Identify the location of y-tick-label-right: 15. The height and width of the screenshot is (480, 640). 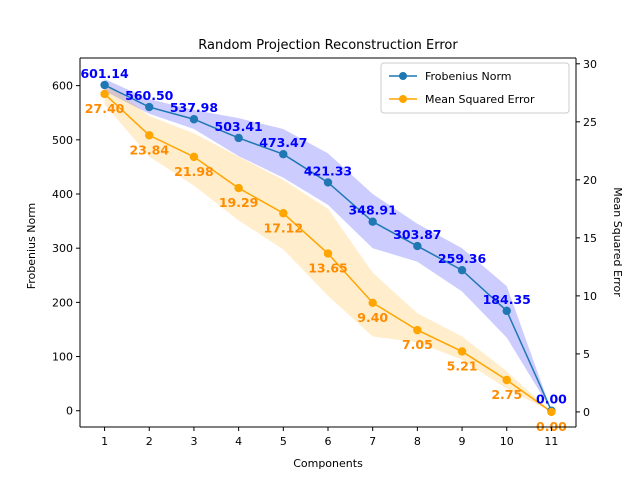
(590, 238).